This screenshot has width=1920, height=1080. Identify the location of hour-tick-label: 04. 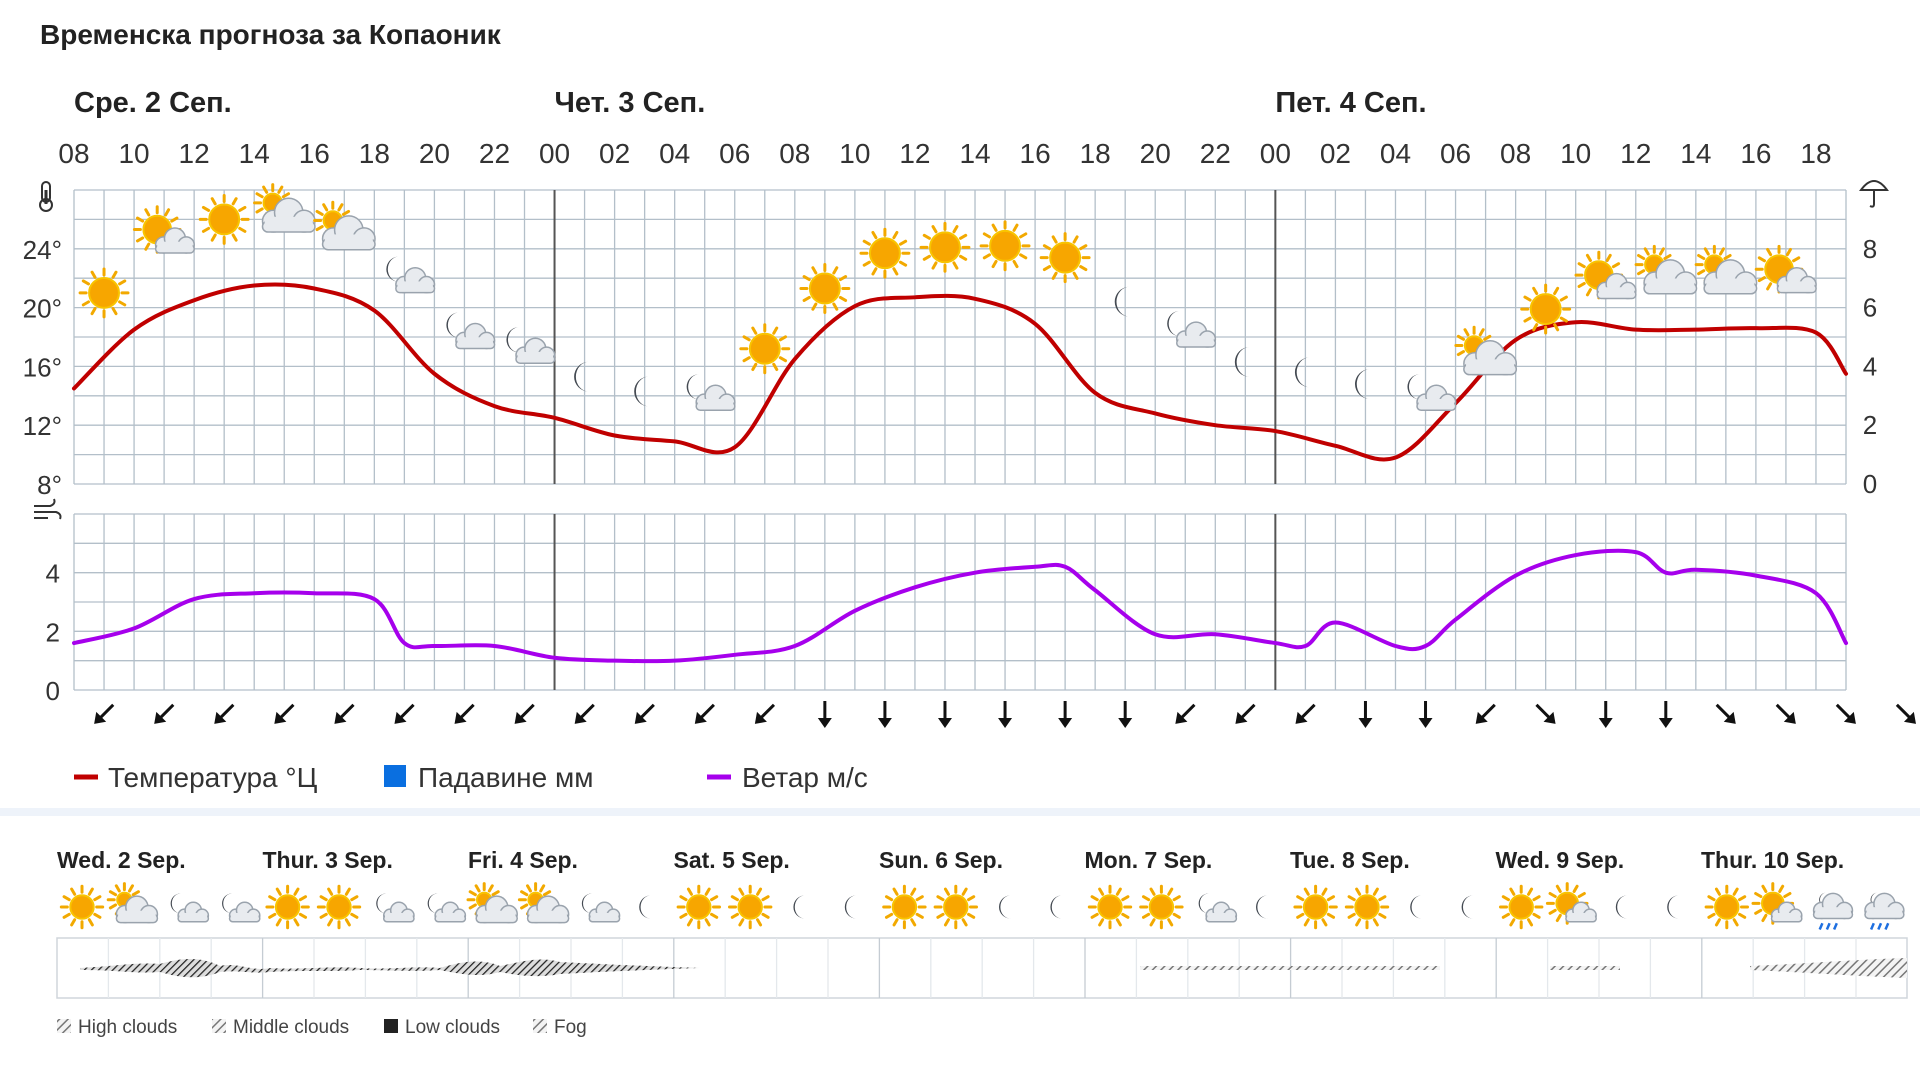
(674, 153).